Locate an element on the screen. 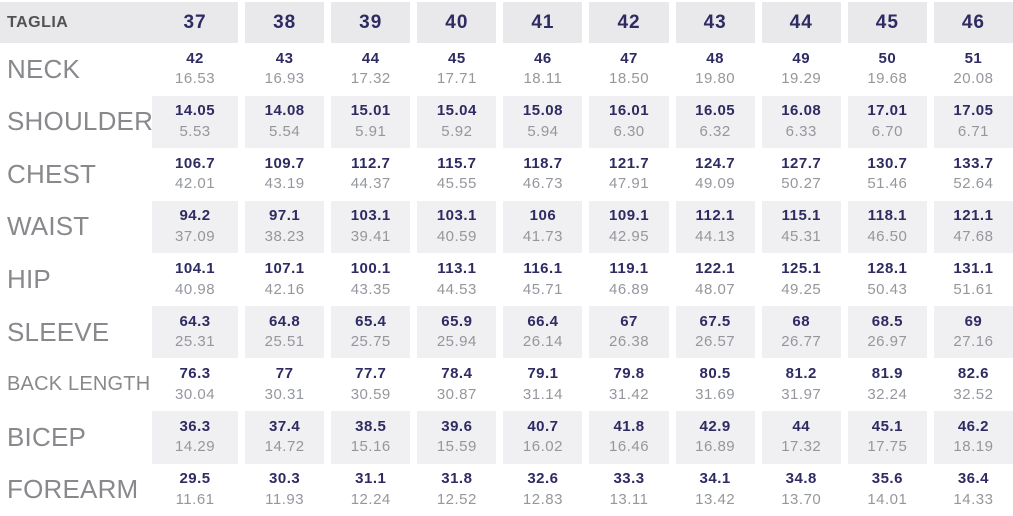 This screenshot has width=1013, height=516. row-label-cell: BACK LENGTH is located at coordinates (76, 384).